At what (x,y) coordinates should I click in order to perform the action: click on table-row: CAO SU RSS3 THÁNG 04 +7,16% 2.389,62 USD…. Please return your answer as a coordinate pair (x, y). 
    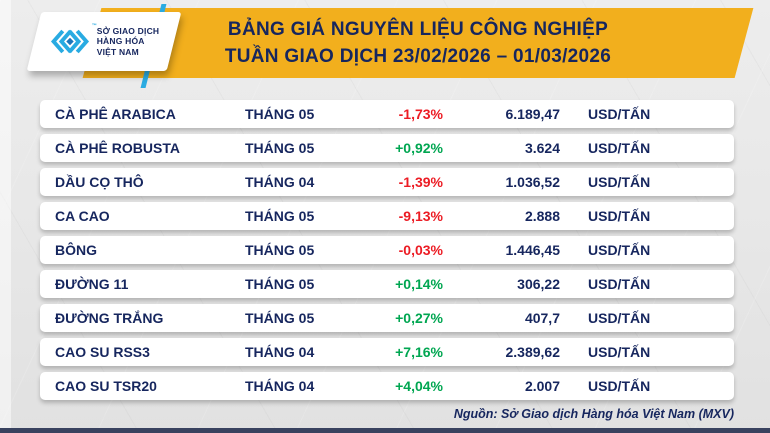
    Looking at the image, I should click on (387, 352).